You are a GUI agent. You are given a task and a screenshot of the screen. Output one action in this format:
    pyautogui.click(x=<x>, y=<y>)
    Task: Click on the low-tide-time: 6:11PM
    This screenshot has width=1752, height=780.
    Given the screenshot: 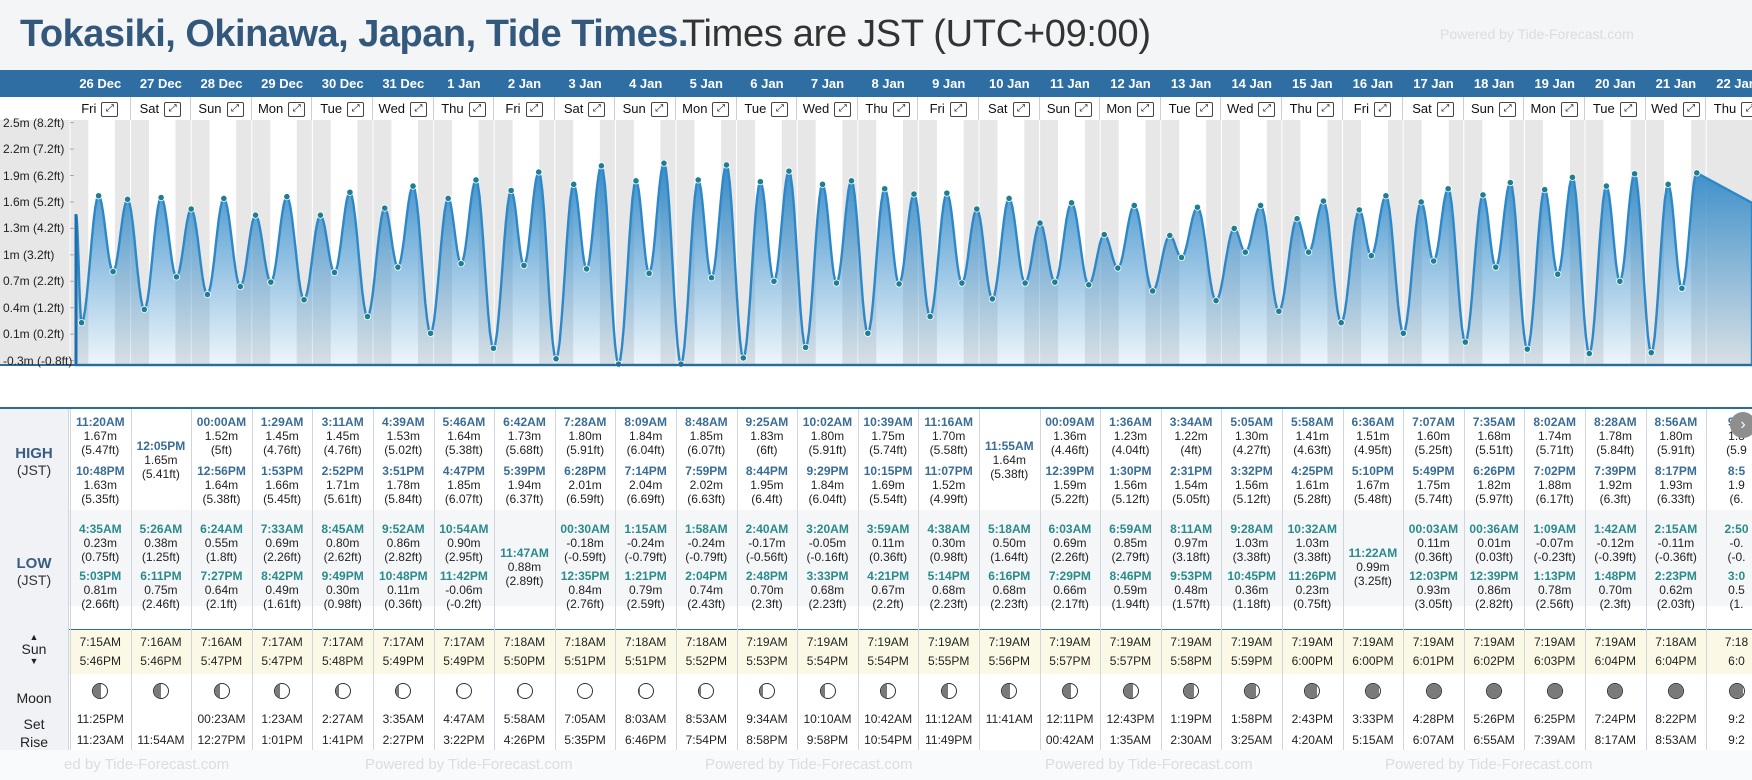 What is the action you would take?
    pyautogui.click(x=161, y=576)
    